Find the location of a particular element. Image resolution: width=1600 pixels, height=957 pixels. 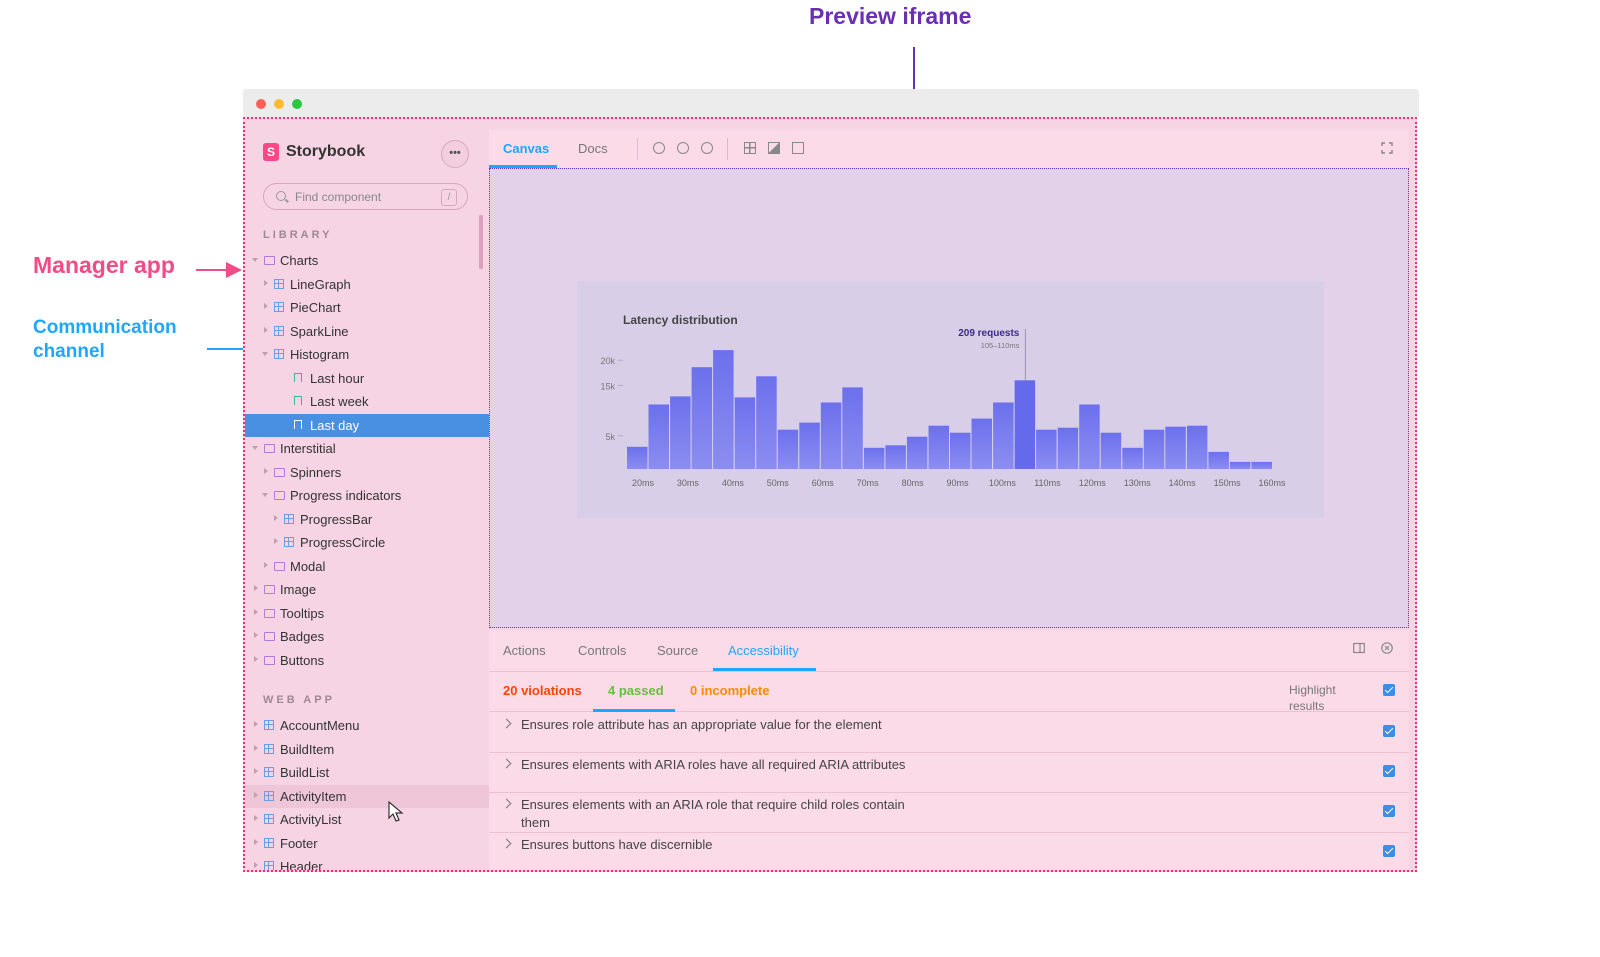

tooltip-subtitle: 105–110ms is located at coordinates (1000, 345).